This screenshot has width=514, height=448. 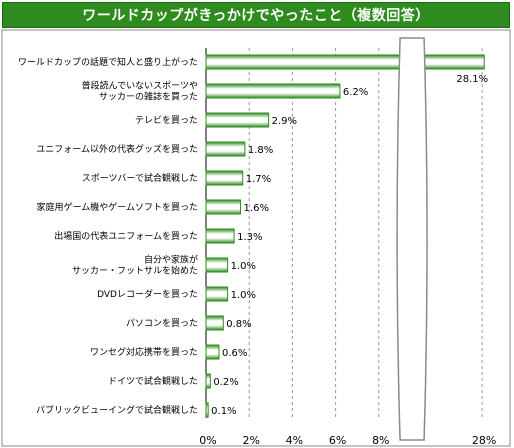 I want to click on value-label: 1.7%, so click(x=258, y=179).